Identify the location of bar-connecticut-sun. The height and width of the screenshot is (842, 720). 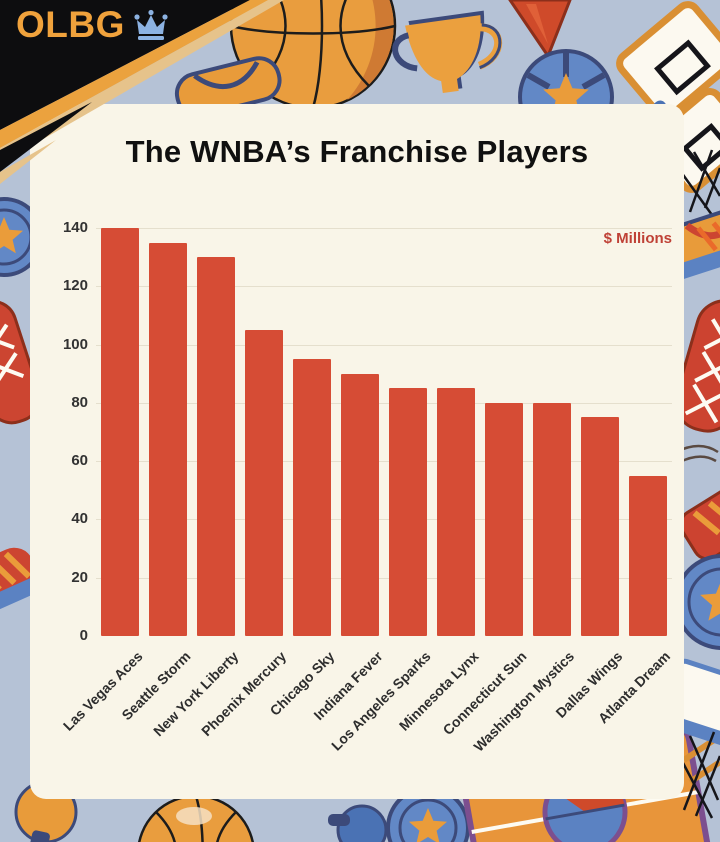
(504, 519).